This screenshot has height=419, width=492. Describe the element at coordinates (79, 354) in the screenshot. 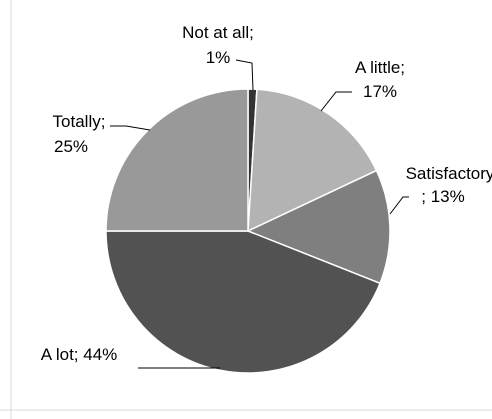

I see `data-label-a-lot: A lot; 44%` at that location.